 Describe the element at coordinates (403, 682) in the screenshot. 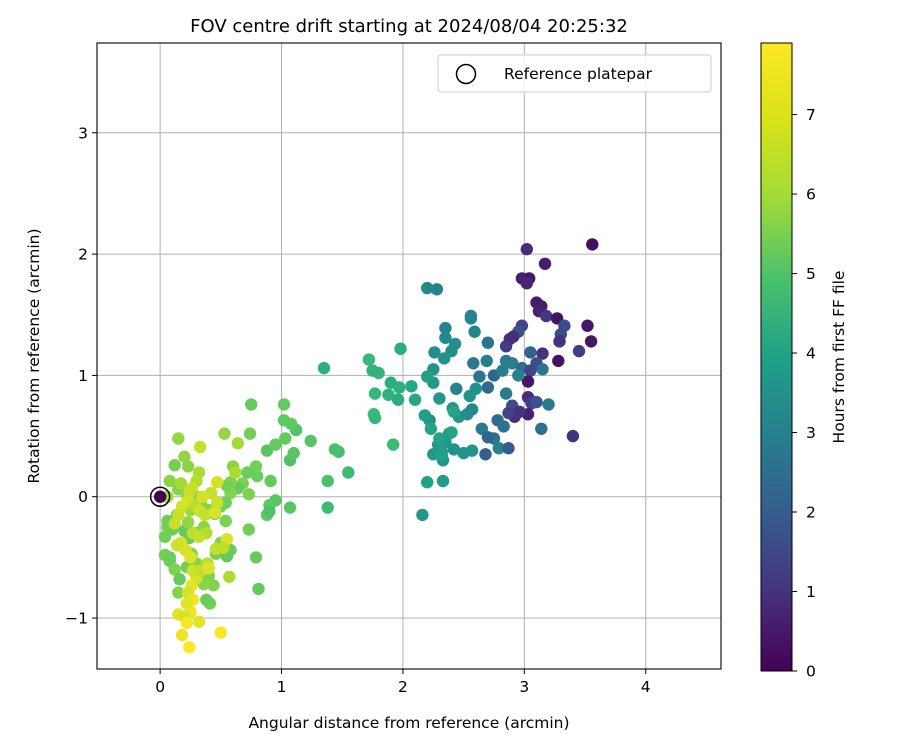

I see `x-axis-ticks: 0 1 2 3 4` at that location.